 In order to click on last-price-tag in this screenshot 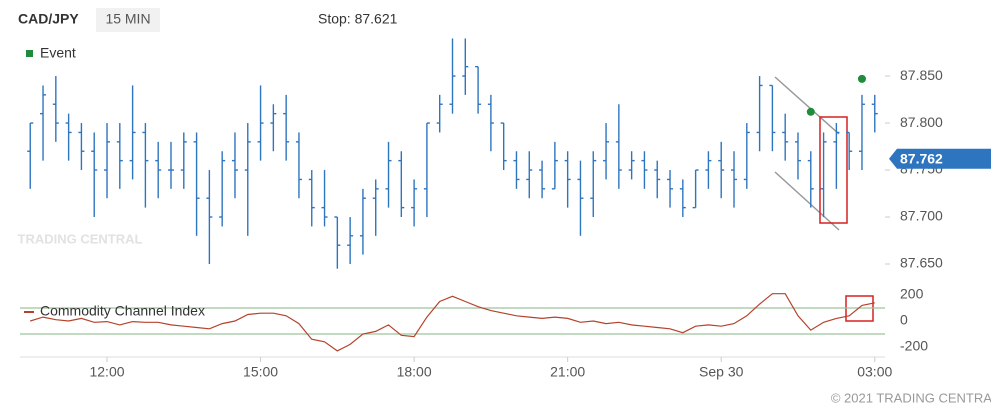, I will do `click(940, 158)`.